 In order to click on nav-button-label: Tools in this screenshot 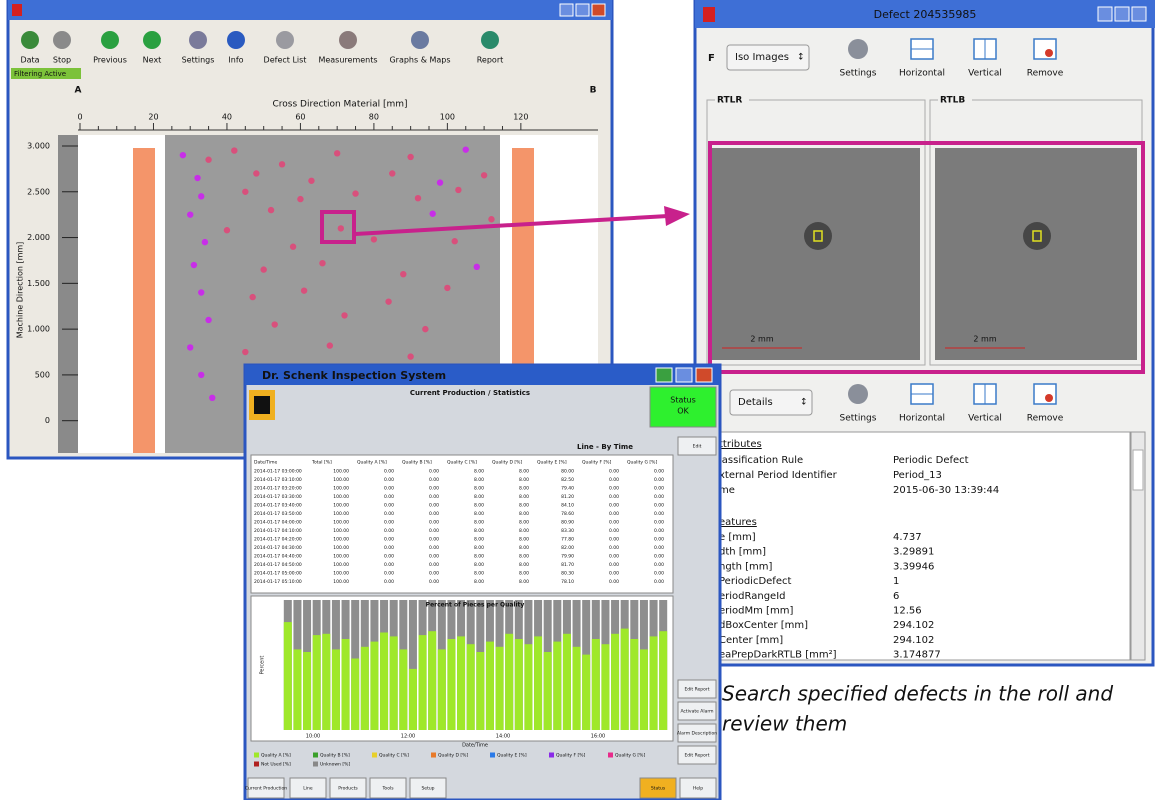, I will do `click(387, 789)`.